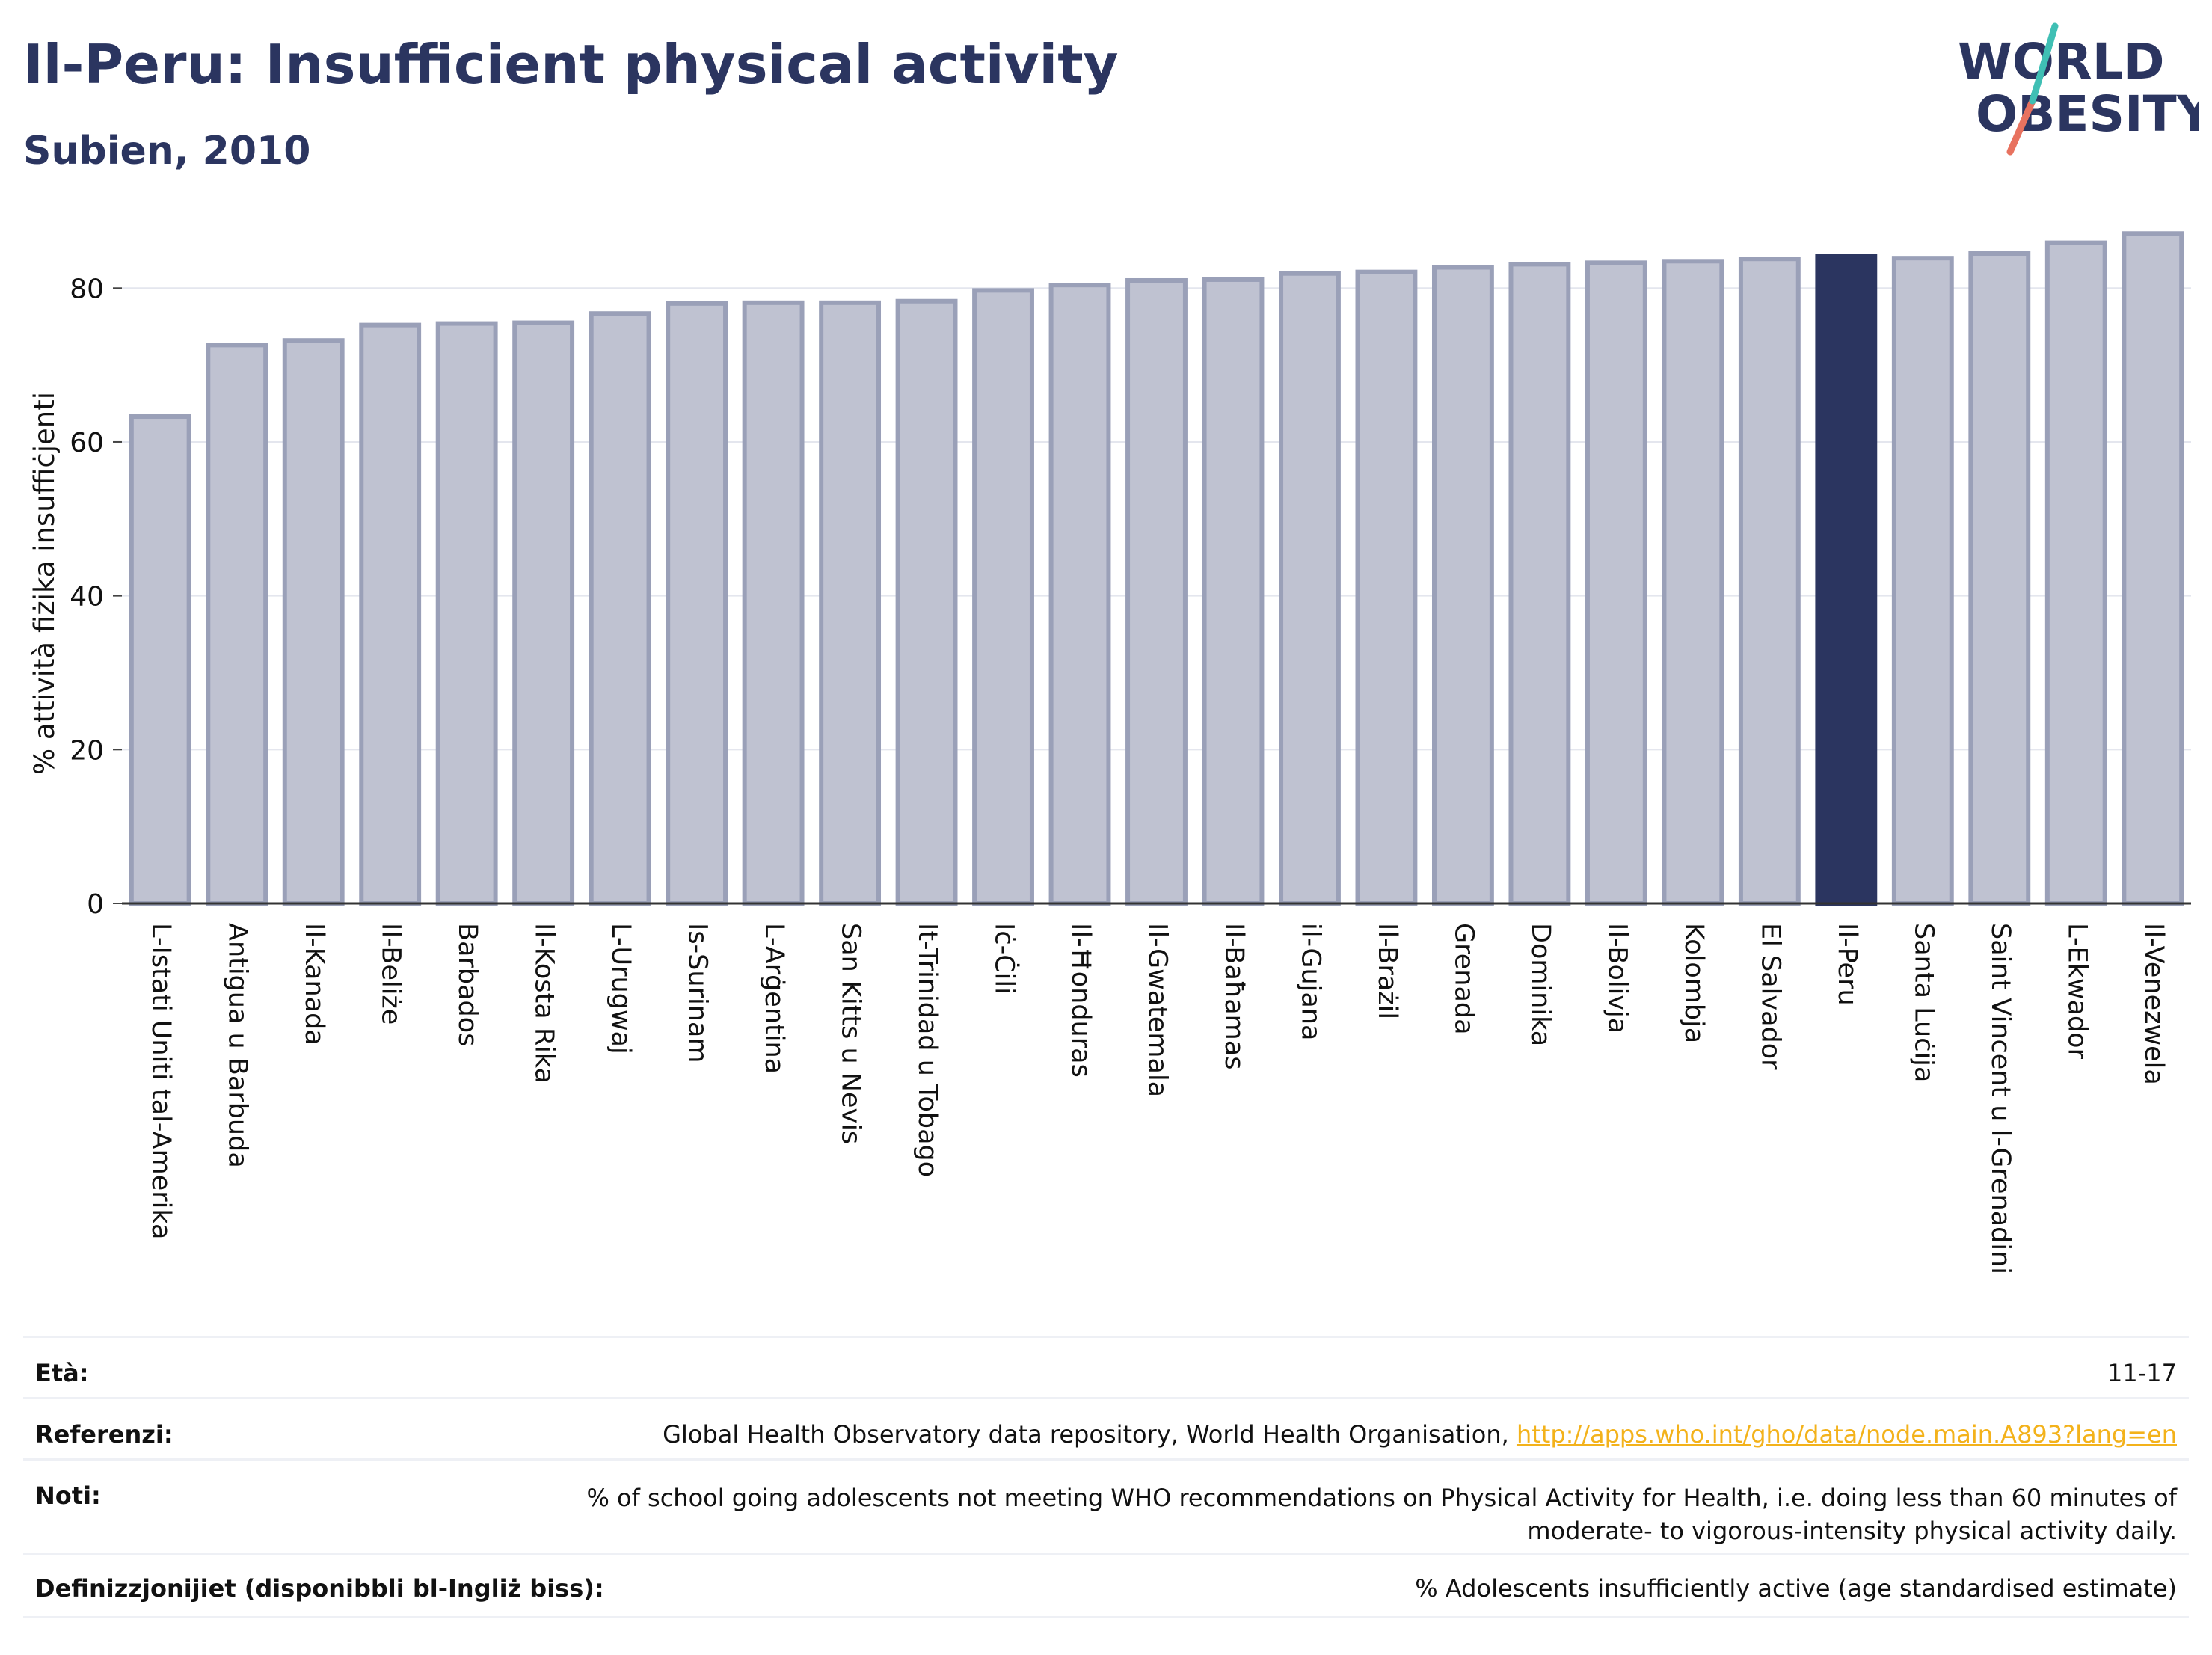 This screenshot has width=2212, height=1655. What do you see at coordinates (1540, 984) in the screenshot?
I see `x-tick-label: Dominika` at bounding box center [1540, 984].